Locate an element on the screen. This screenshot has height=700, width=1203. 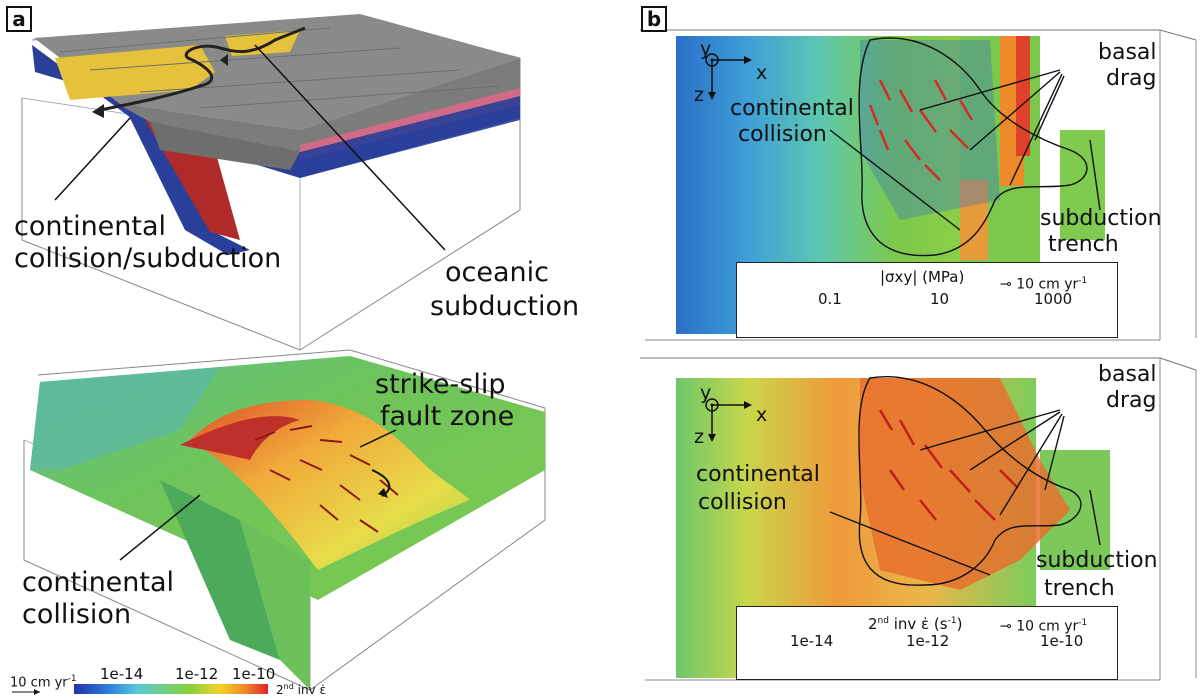
b-bottom-axis-z: z is located at coordinates (699, 437).